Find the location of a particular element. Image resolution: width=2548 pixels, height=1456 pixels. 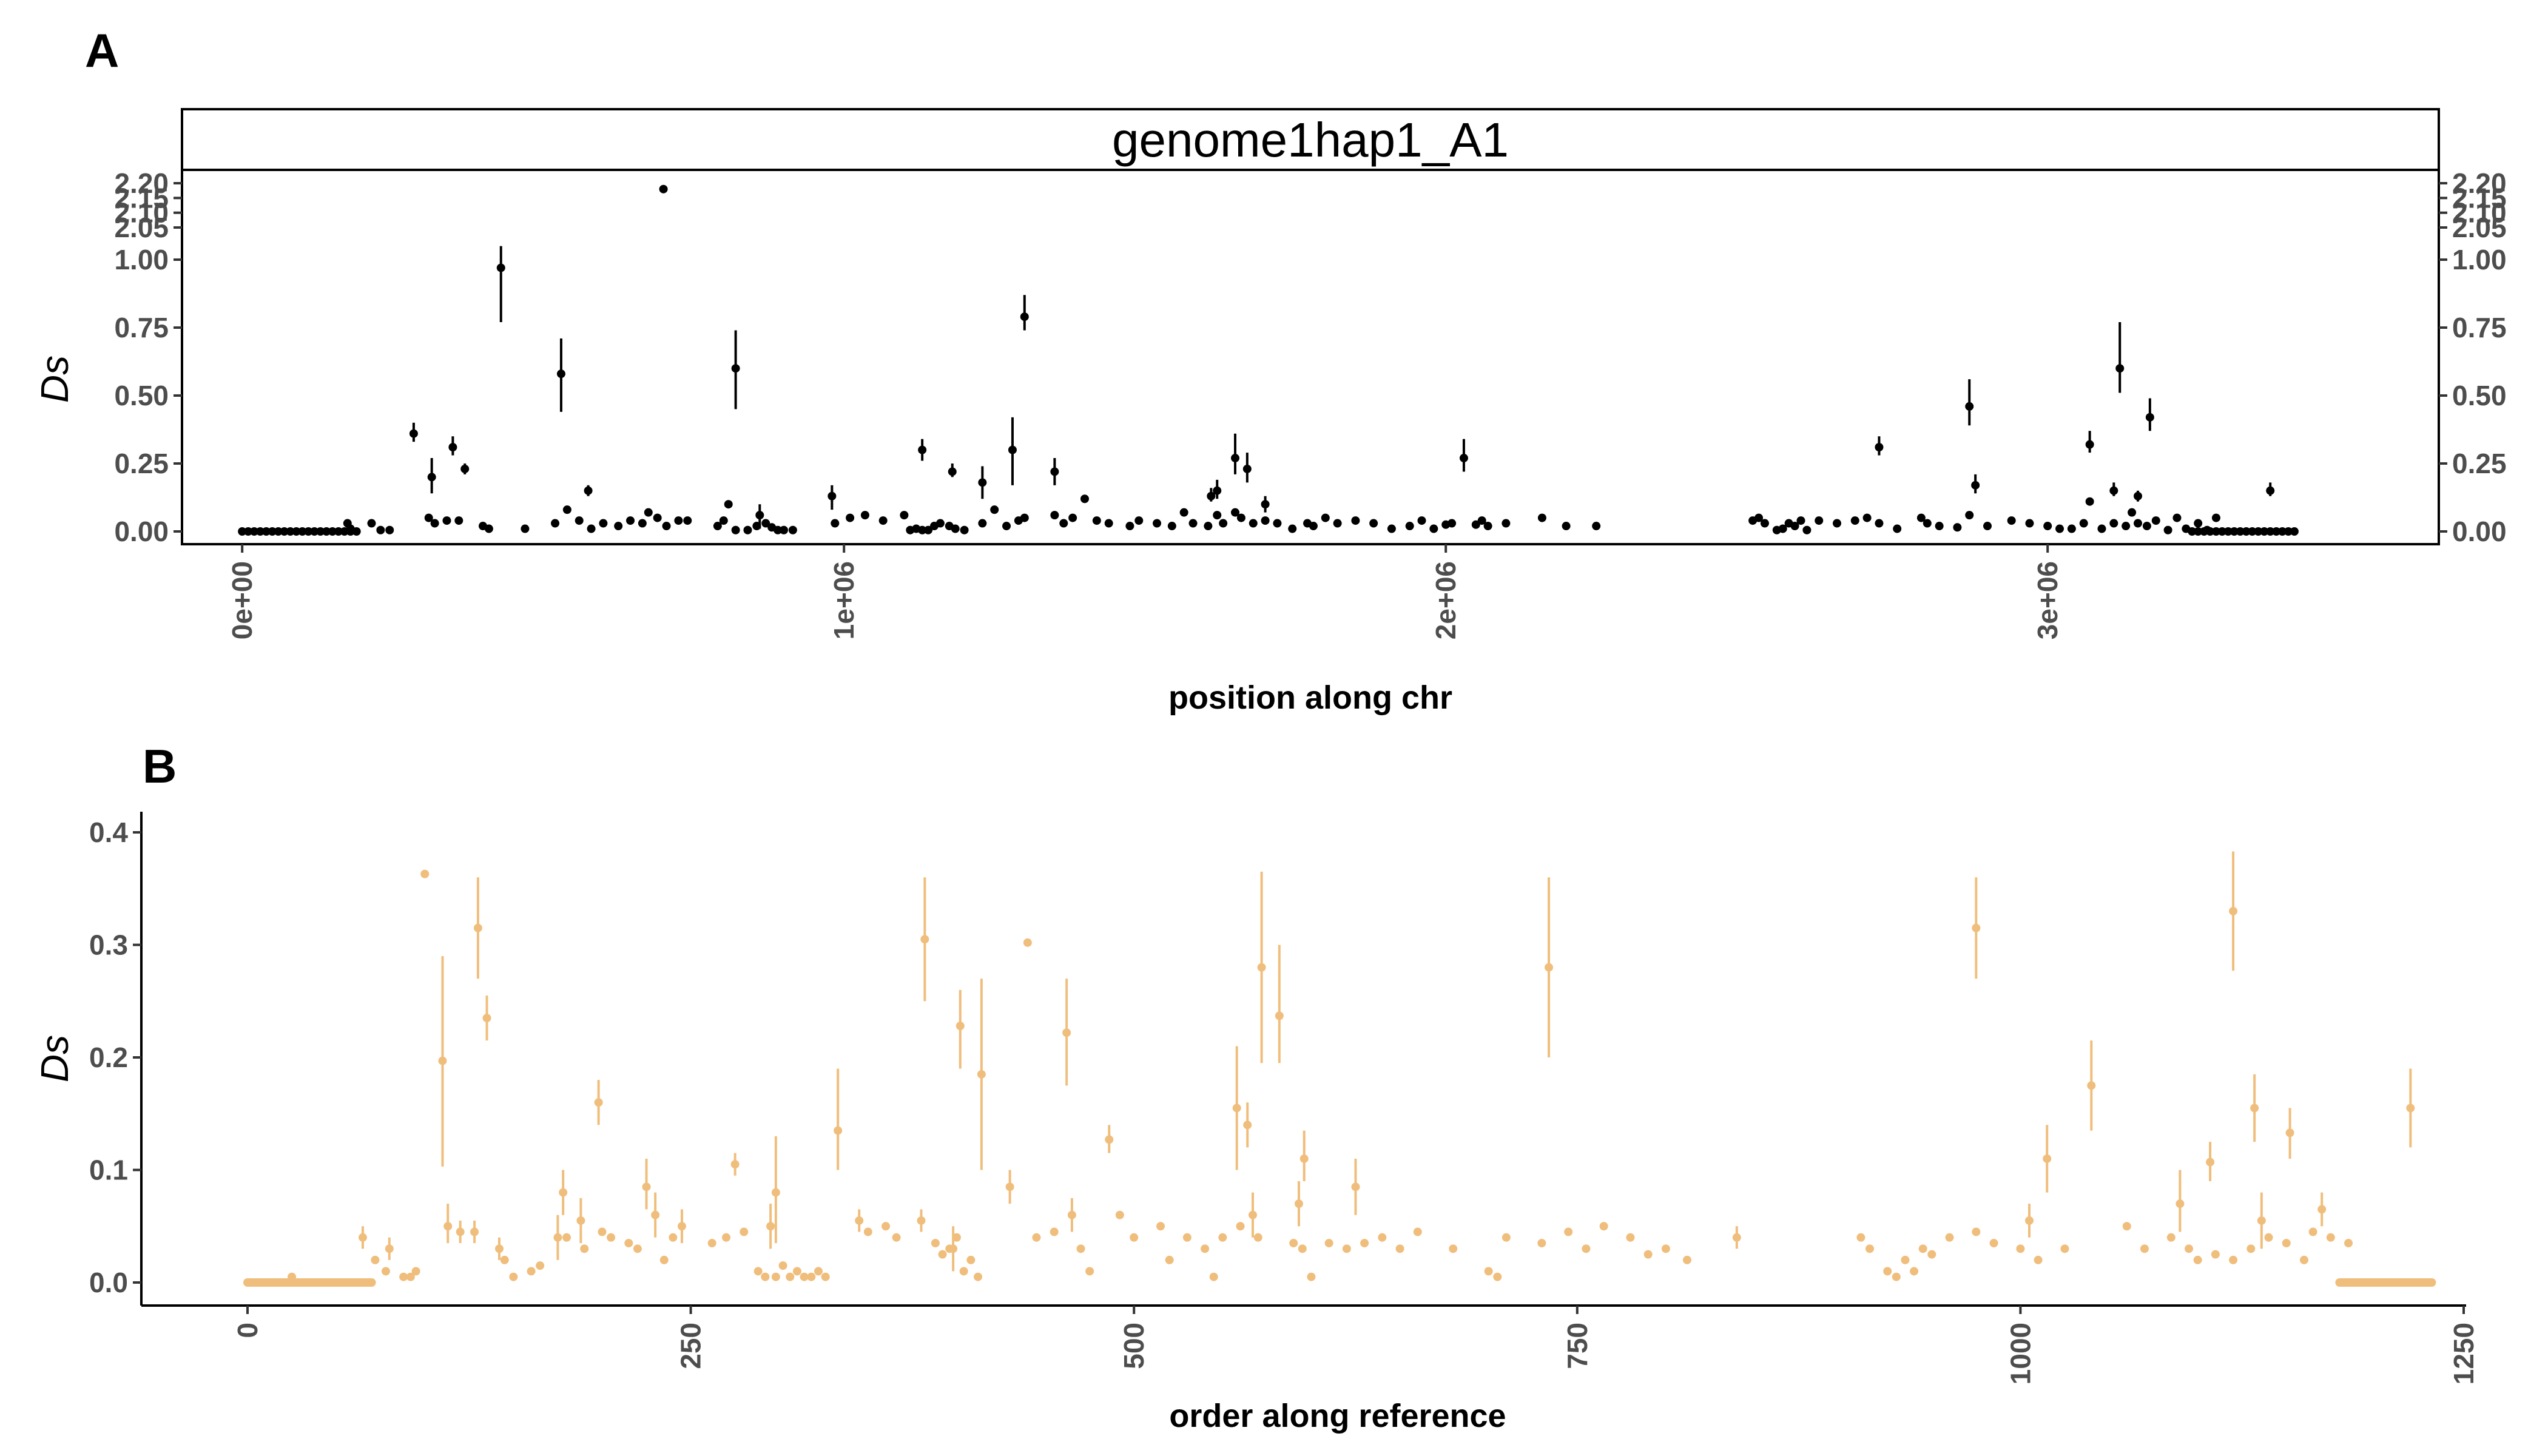

panel-a-label: A is located at coordinates (102, 50).